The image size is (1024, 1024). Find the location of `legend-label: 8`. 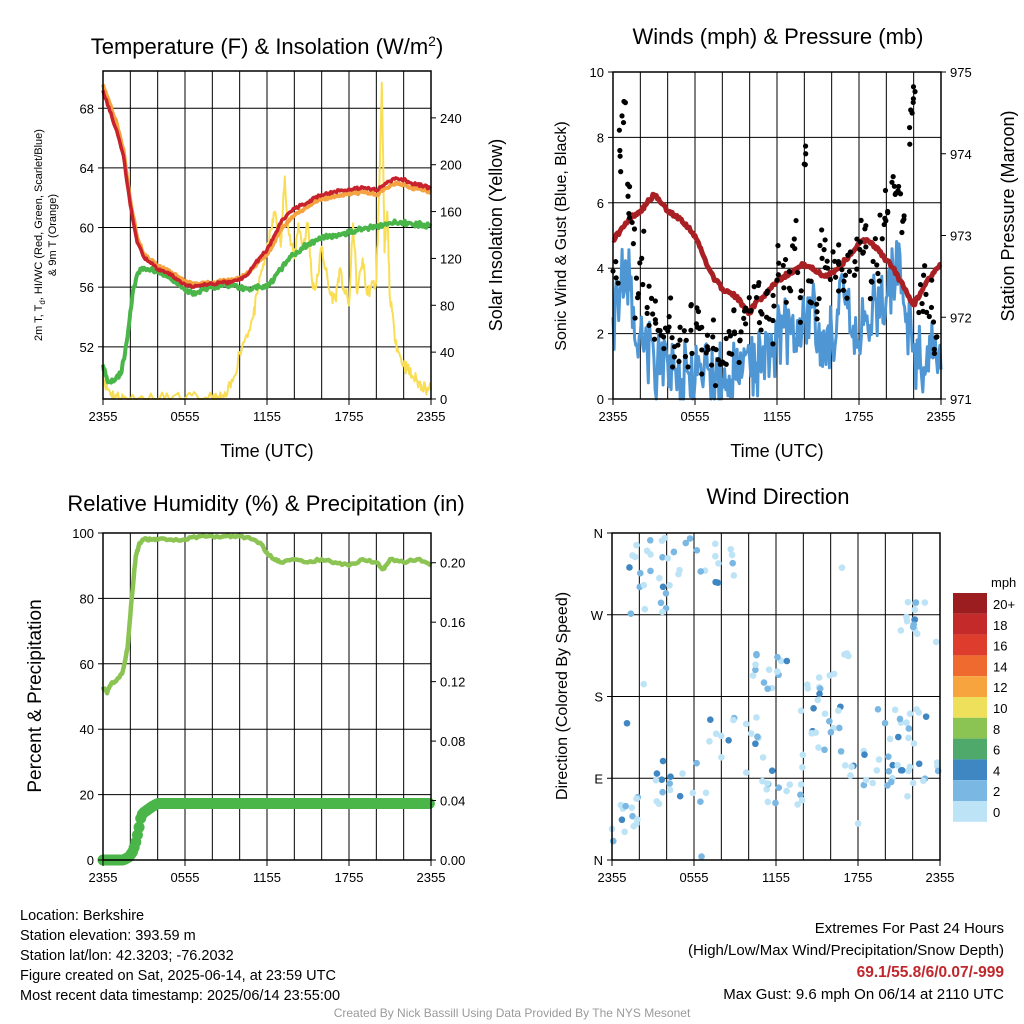

legend-label: 8 is located at coordinates (996, 729).